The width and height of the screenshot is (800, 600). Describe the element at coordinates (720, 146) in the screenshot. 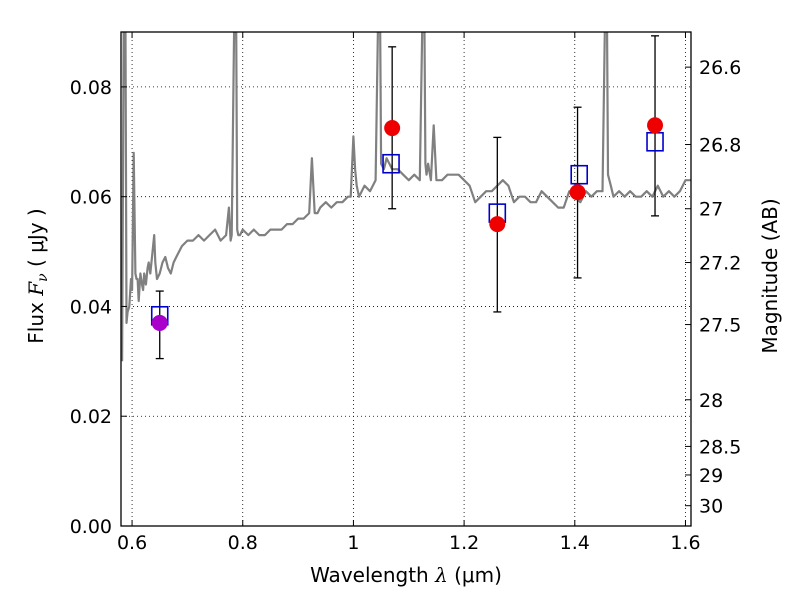

I see `y2-tick-label: 26.8` at that location.